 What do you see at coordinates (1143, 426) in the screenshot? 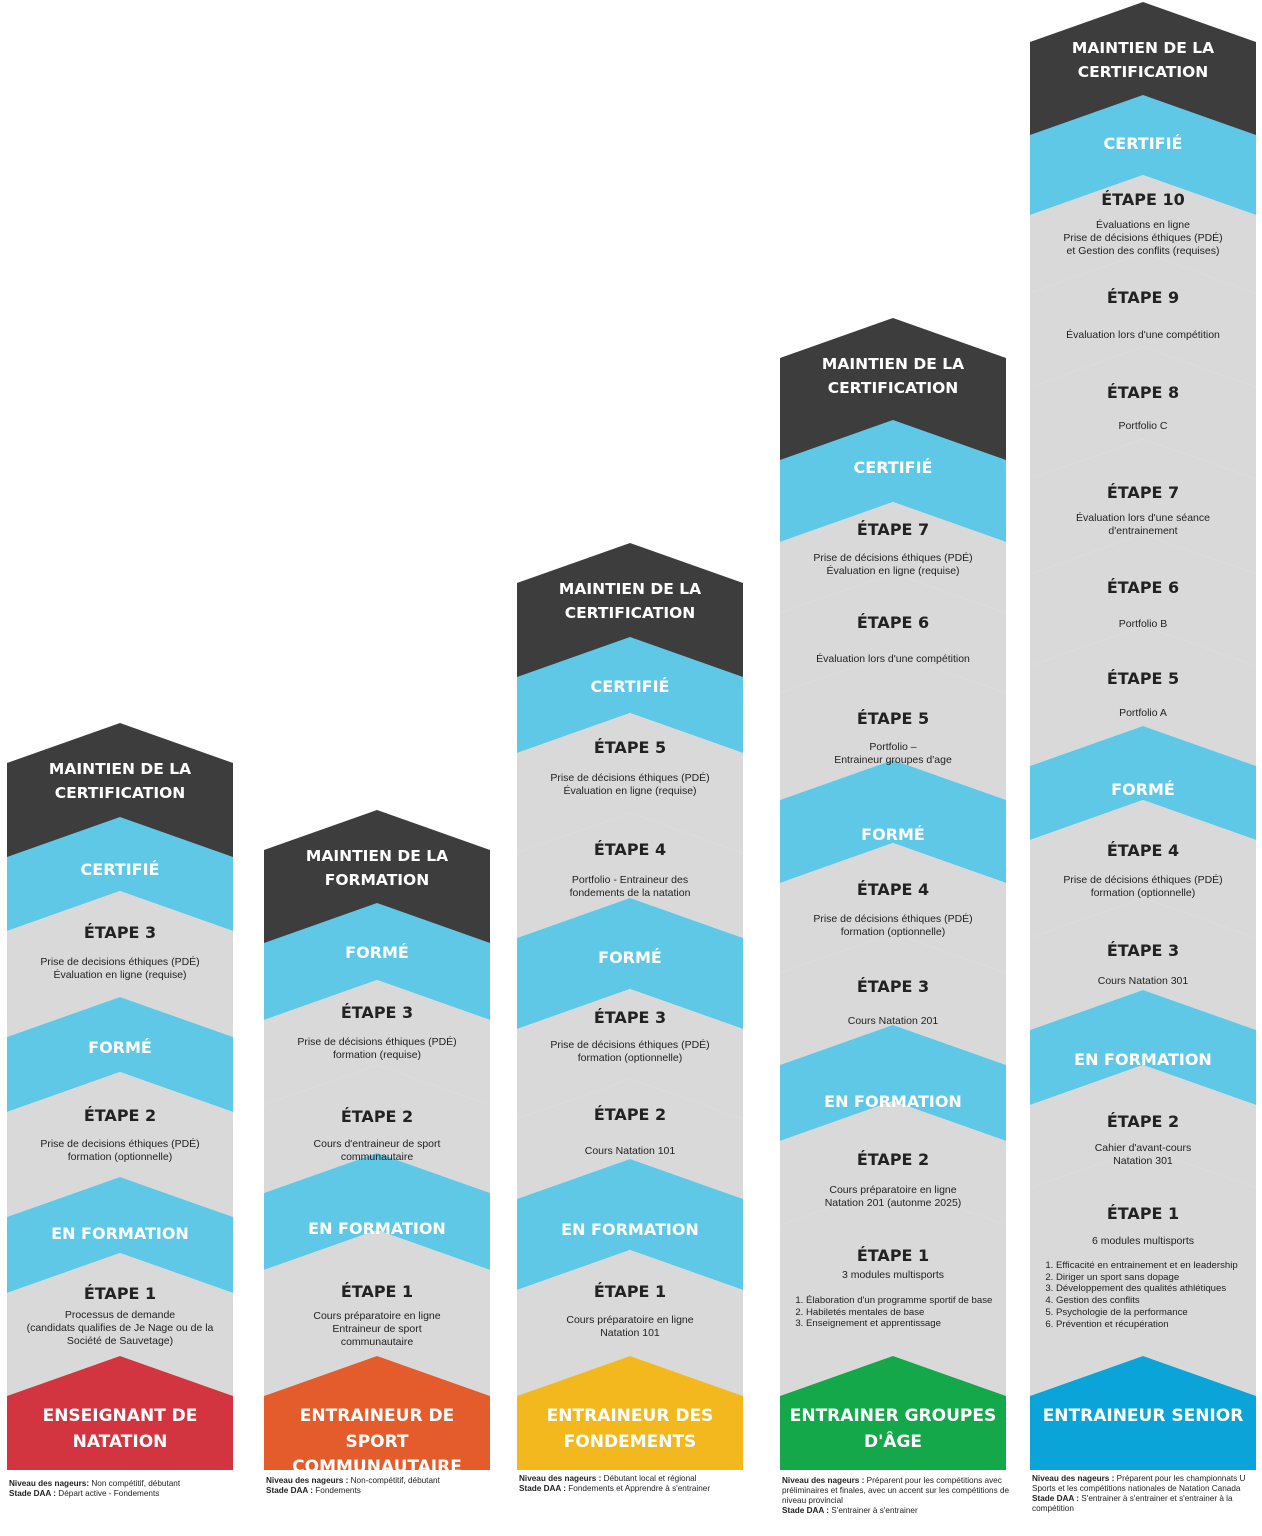
I see `step-description: Portfolio C` at bounding box center [1143, 426].